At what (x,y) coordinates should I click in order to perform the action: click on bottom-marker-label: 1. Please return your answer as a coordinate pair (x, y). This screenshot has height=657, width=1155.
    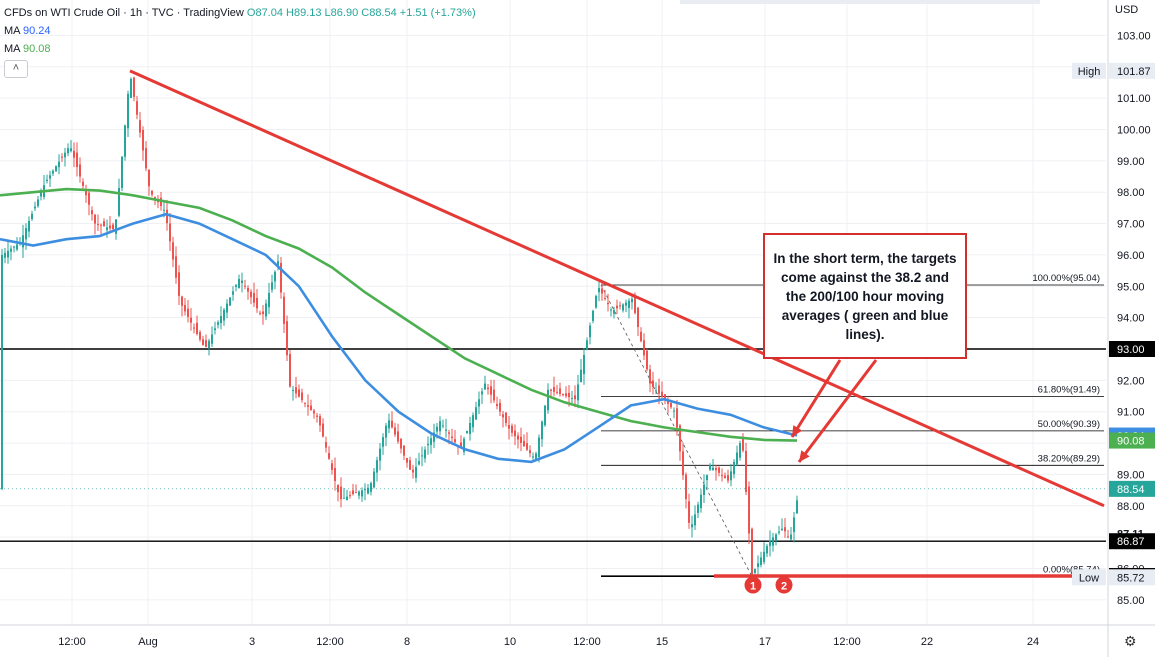
    Looking at the image, I should click on (753, 587).